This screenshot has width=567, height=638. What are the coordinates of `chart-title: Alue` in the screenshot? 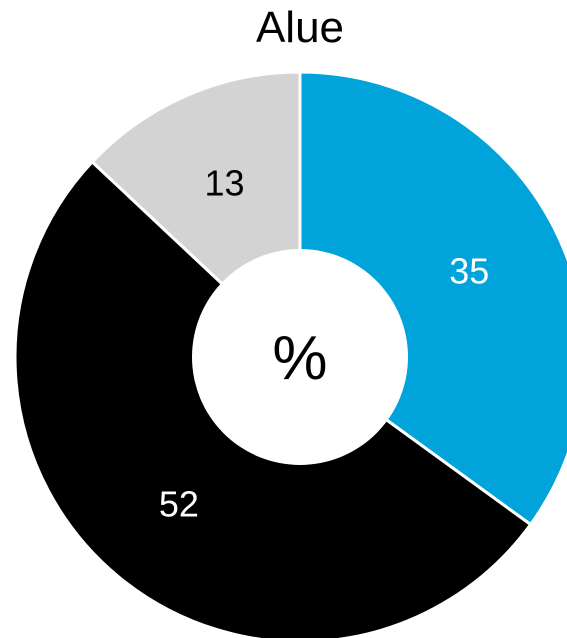 It's located at (300, 27).